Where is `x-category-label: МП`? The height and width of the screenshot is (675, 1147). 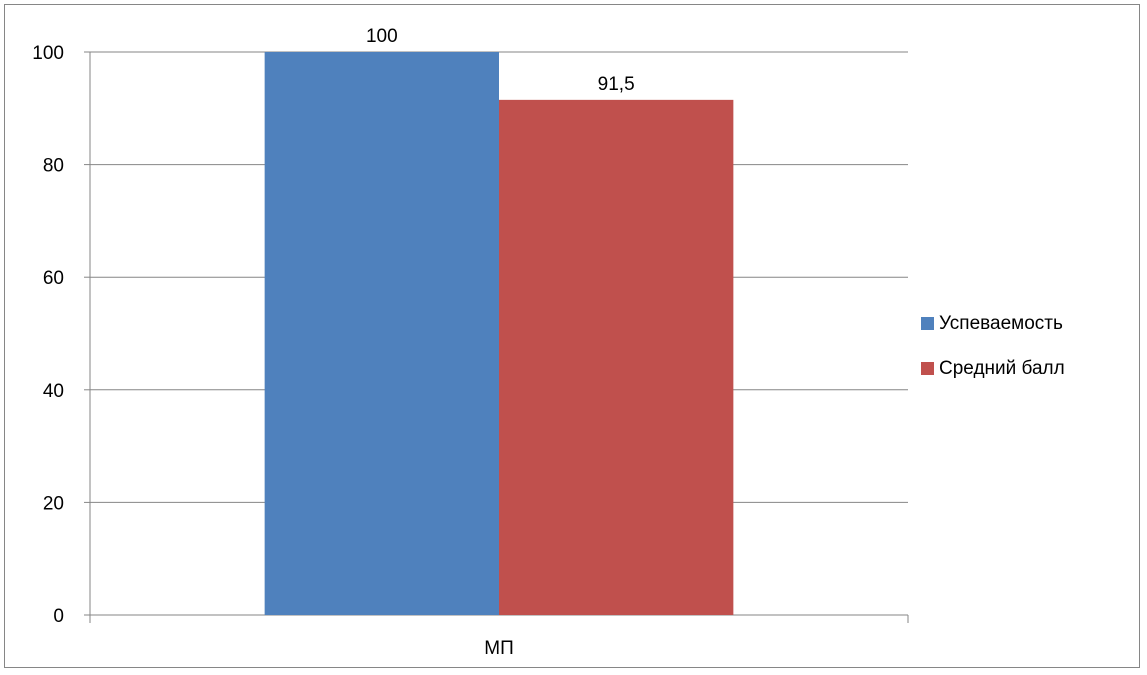 x-category-label: МП is located at coordinates (498, 648).